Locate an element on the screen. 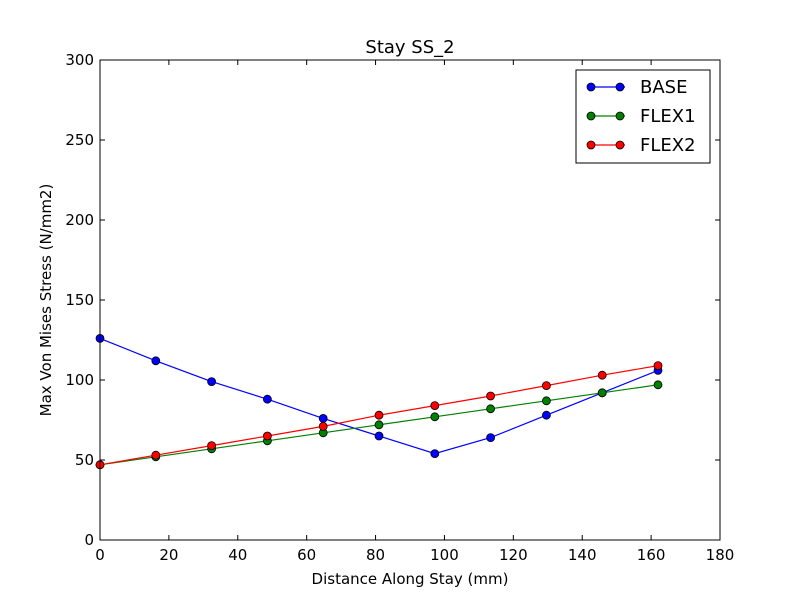  legend-marker-flex2-a is located at coordinates (591, 145).